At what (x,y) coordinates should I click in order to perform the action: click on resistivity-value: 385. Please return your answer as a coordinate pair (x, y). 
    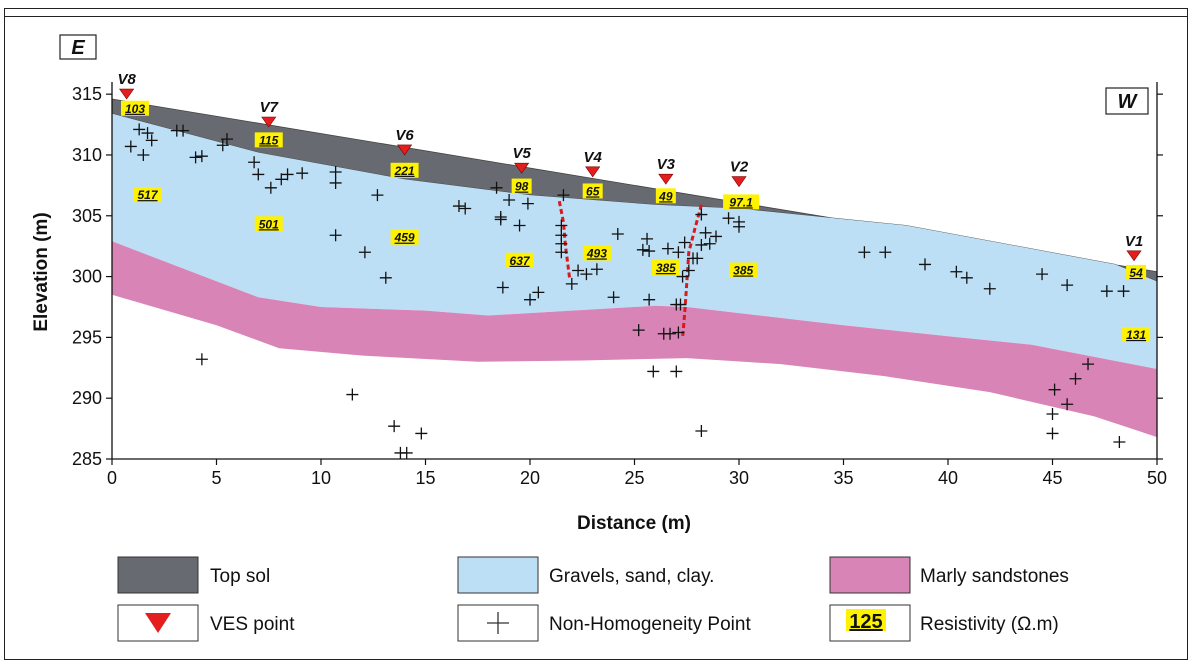
    Looking at the image, I should click on (743, 271).